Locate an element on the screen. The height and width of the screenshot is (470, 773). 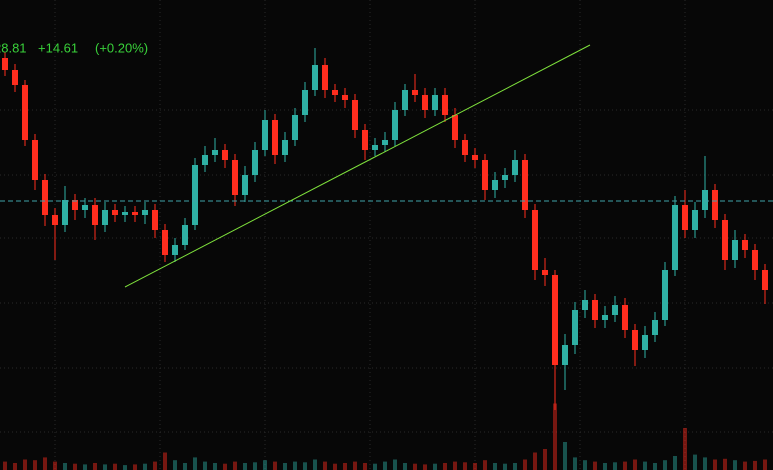
quote-change: +14.61 is located at coordinates (58, 47).